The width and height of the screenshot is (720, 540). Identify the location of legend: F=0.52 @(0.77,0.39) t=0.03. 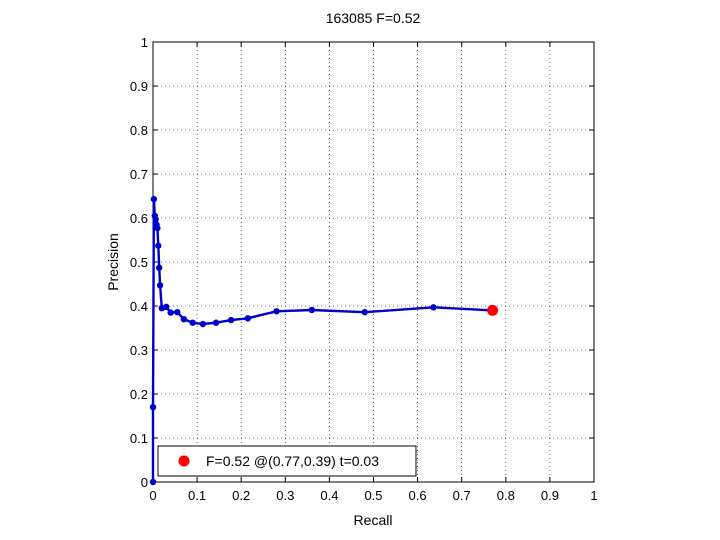
(287, 461).